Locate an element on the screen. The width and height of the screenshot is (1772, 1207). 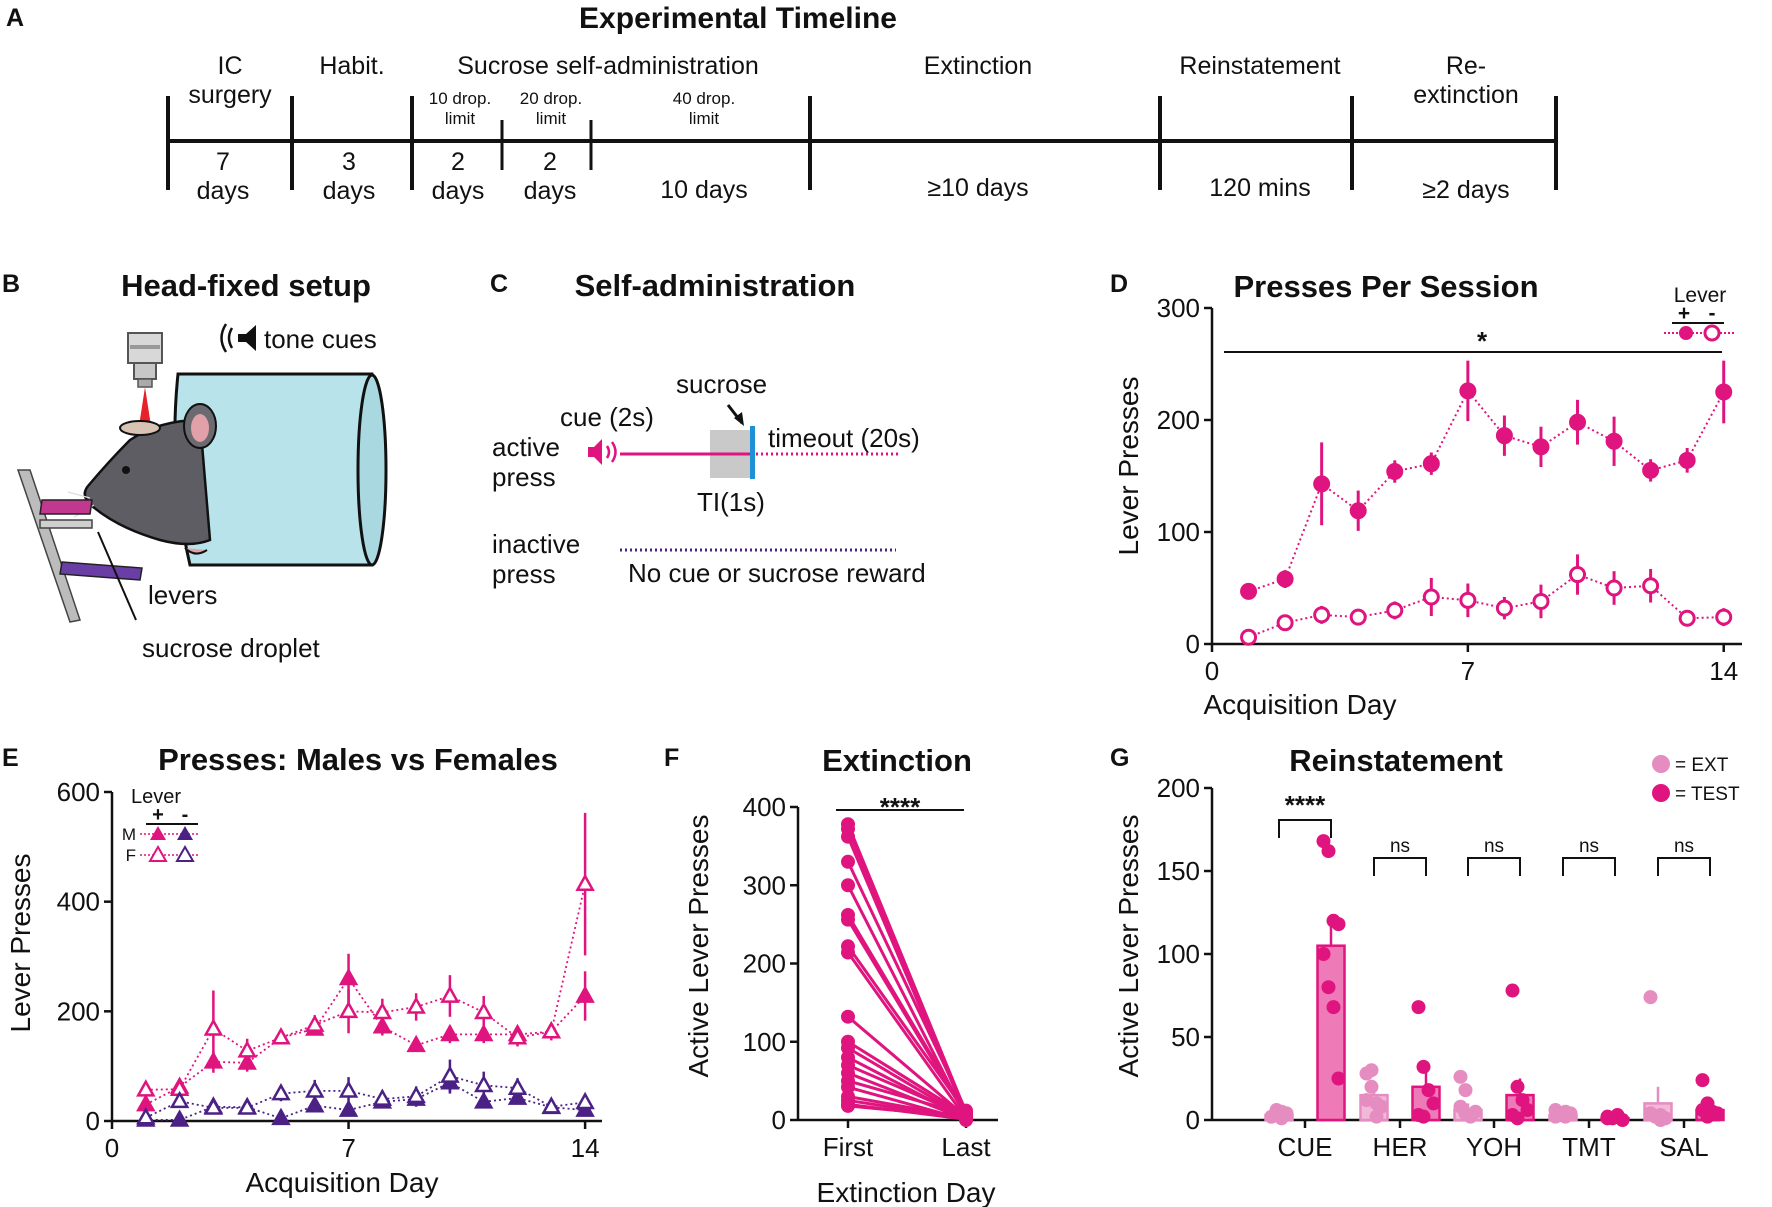
chart-d-legend-filled-marker is located at coordinates (1686, 333).